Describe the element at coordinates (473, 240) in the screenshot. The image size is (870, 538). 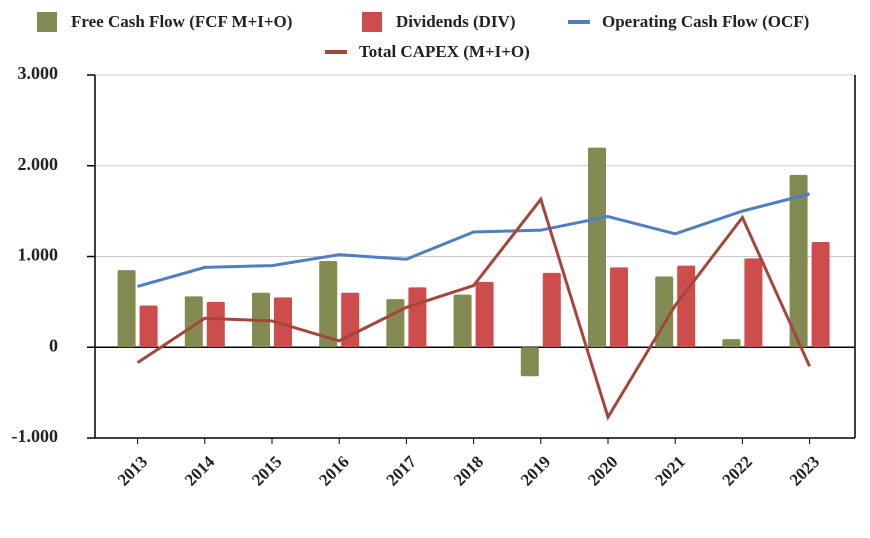
I see `line` at that location.